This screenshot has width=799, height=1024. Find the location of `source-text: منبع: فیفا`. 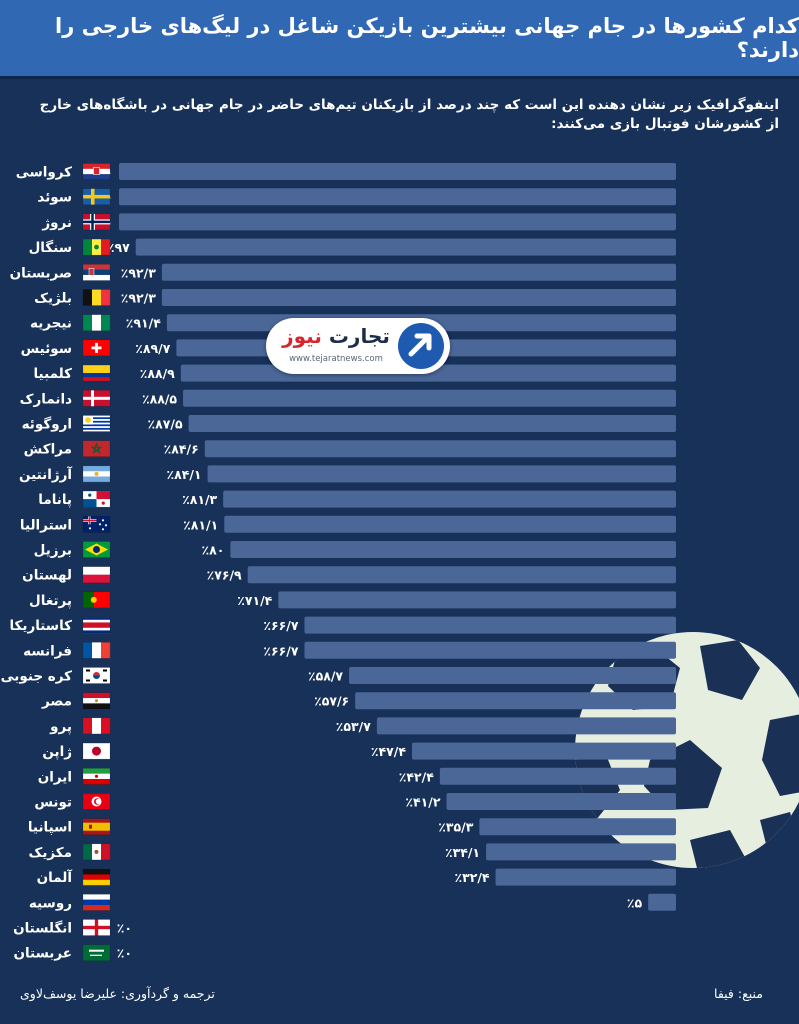

source-text: منبع: فیفا is located at coordinates (738, 993).